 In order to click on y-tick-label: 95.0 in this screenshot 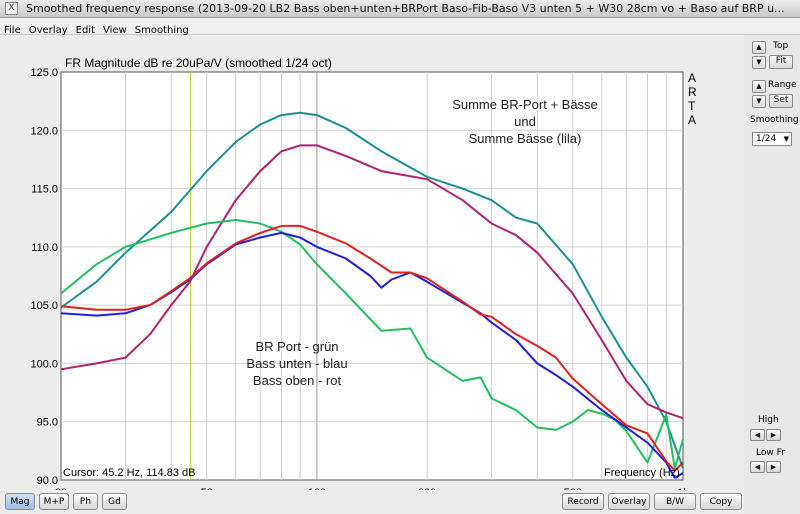, I will do `click(47, 423)`.